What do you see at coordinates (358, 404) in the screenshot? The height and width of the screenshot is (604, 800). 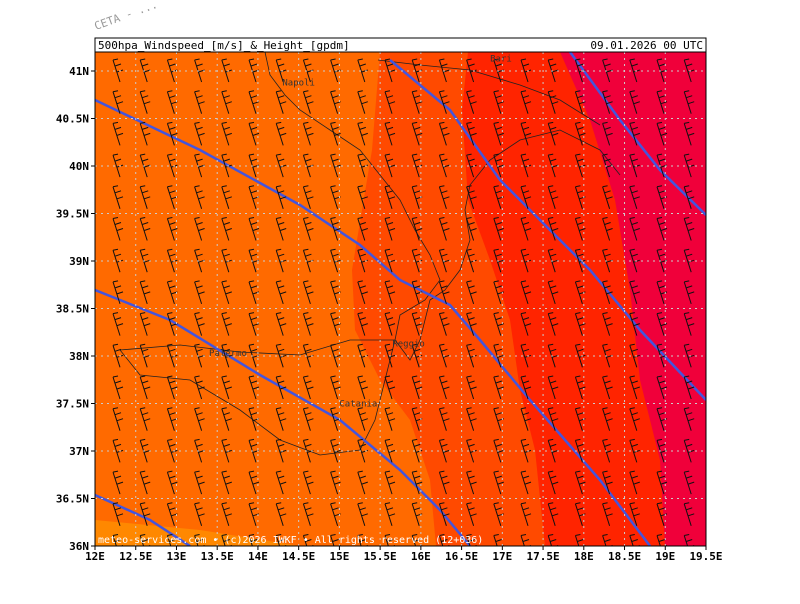 I see `city-label: Catania` at bounding box center [358, 404].